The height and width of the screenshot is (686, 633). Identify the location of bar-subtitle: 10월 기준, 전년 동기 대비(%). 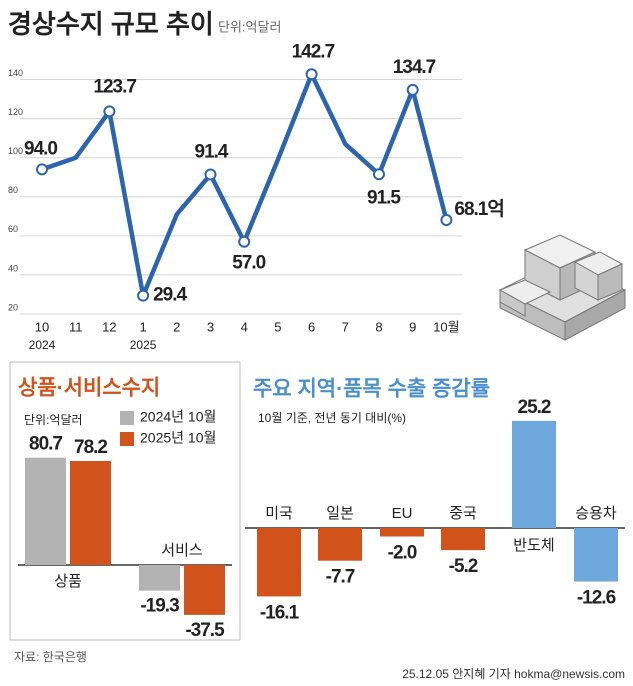
(332, 418).